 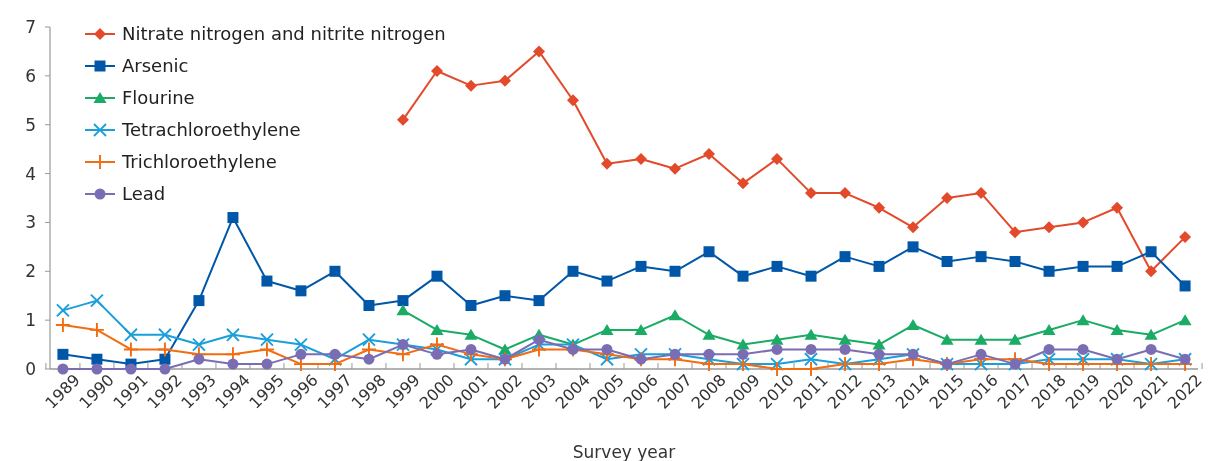 What do you see at coordinates (624, 451) in the screenshot?
I see `x-axis-title: Survey year` at bounding box center [624, 451].